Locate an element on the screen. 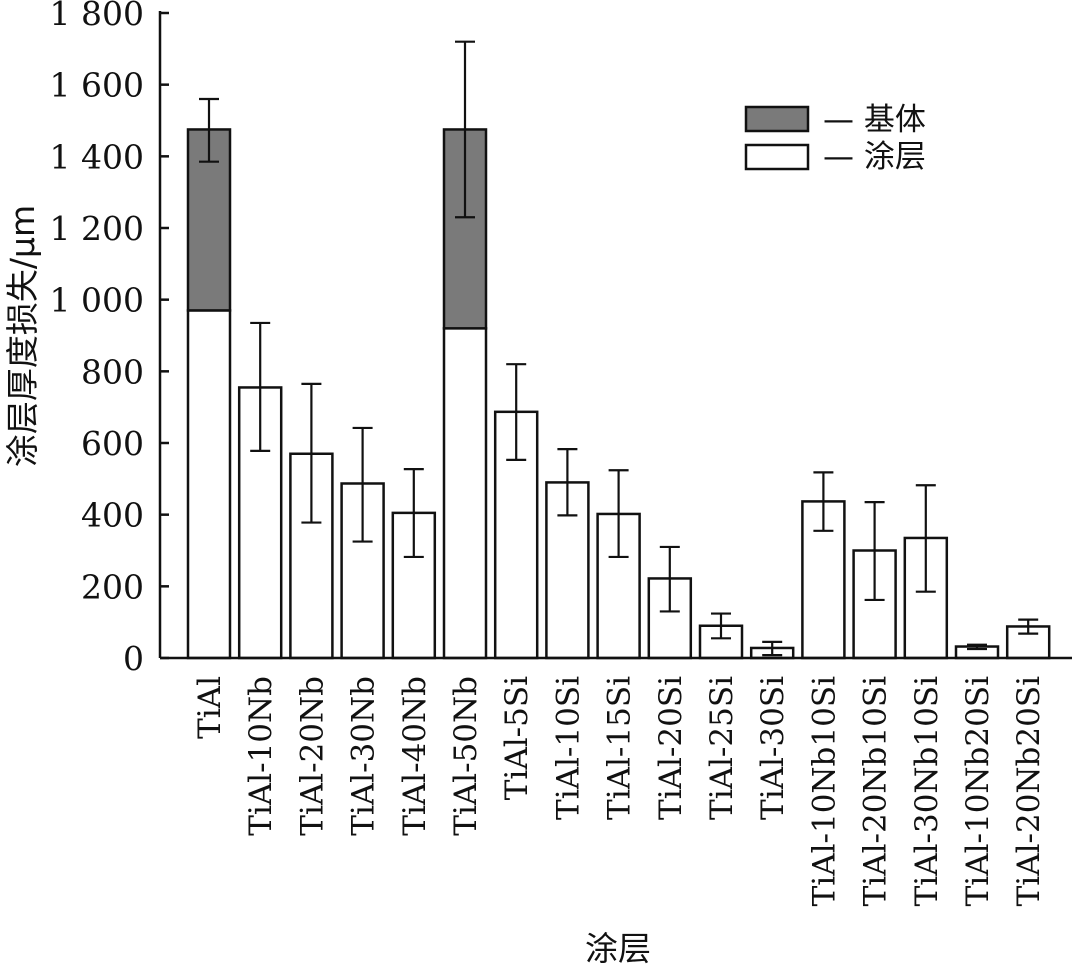  x-tick-label: TiAl-15Si is located at coordinates (620, 748).